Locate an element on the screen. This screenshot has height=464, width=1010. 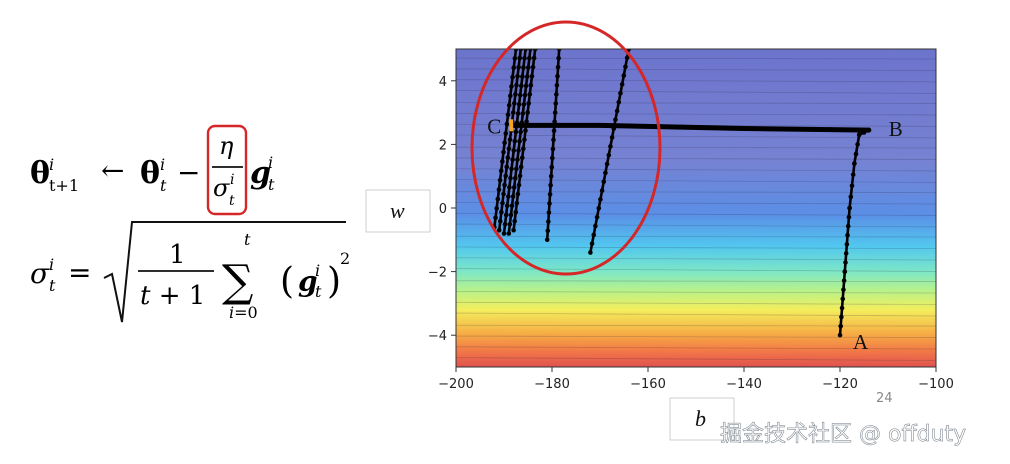
sigma-rule: σ i t = 1 t + 1 t ∑ i=0 ( g i t ) 2 is located at coordinates (190, 272).